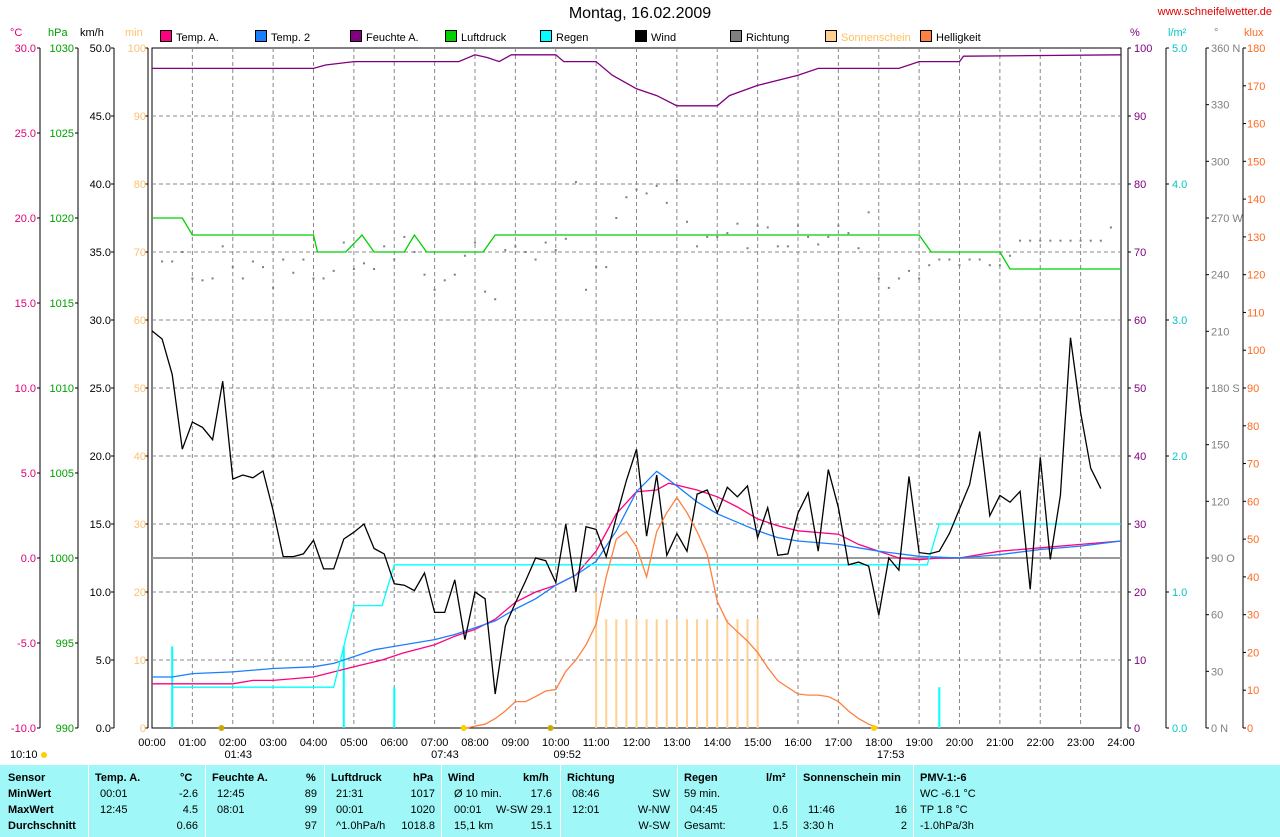 The image size is (1280, 837). Describe the element at coordinates (100, 49) in the screenshot. I see `axis-tick-label: 50.0` at that location.